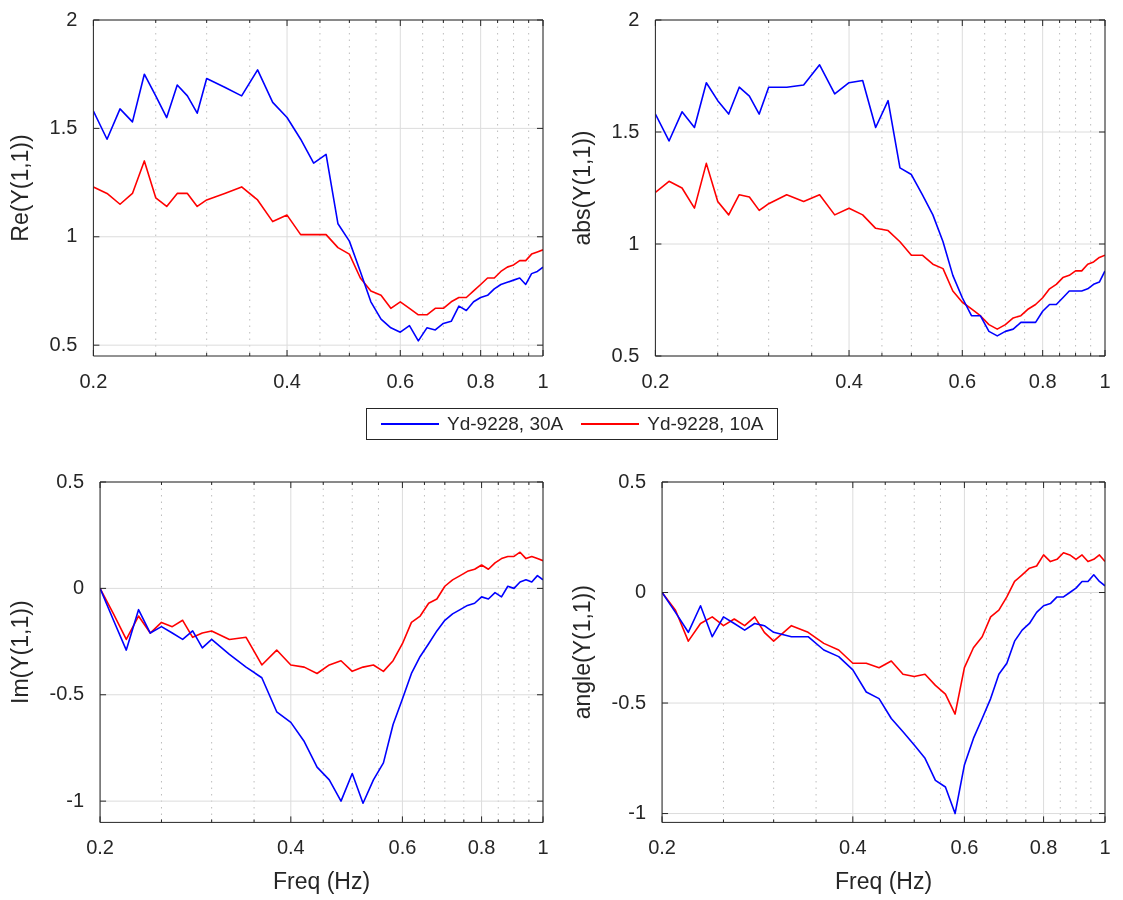  I want to click on y-axis-title: abs(Y(1,1)), so click(582, 188).